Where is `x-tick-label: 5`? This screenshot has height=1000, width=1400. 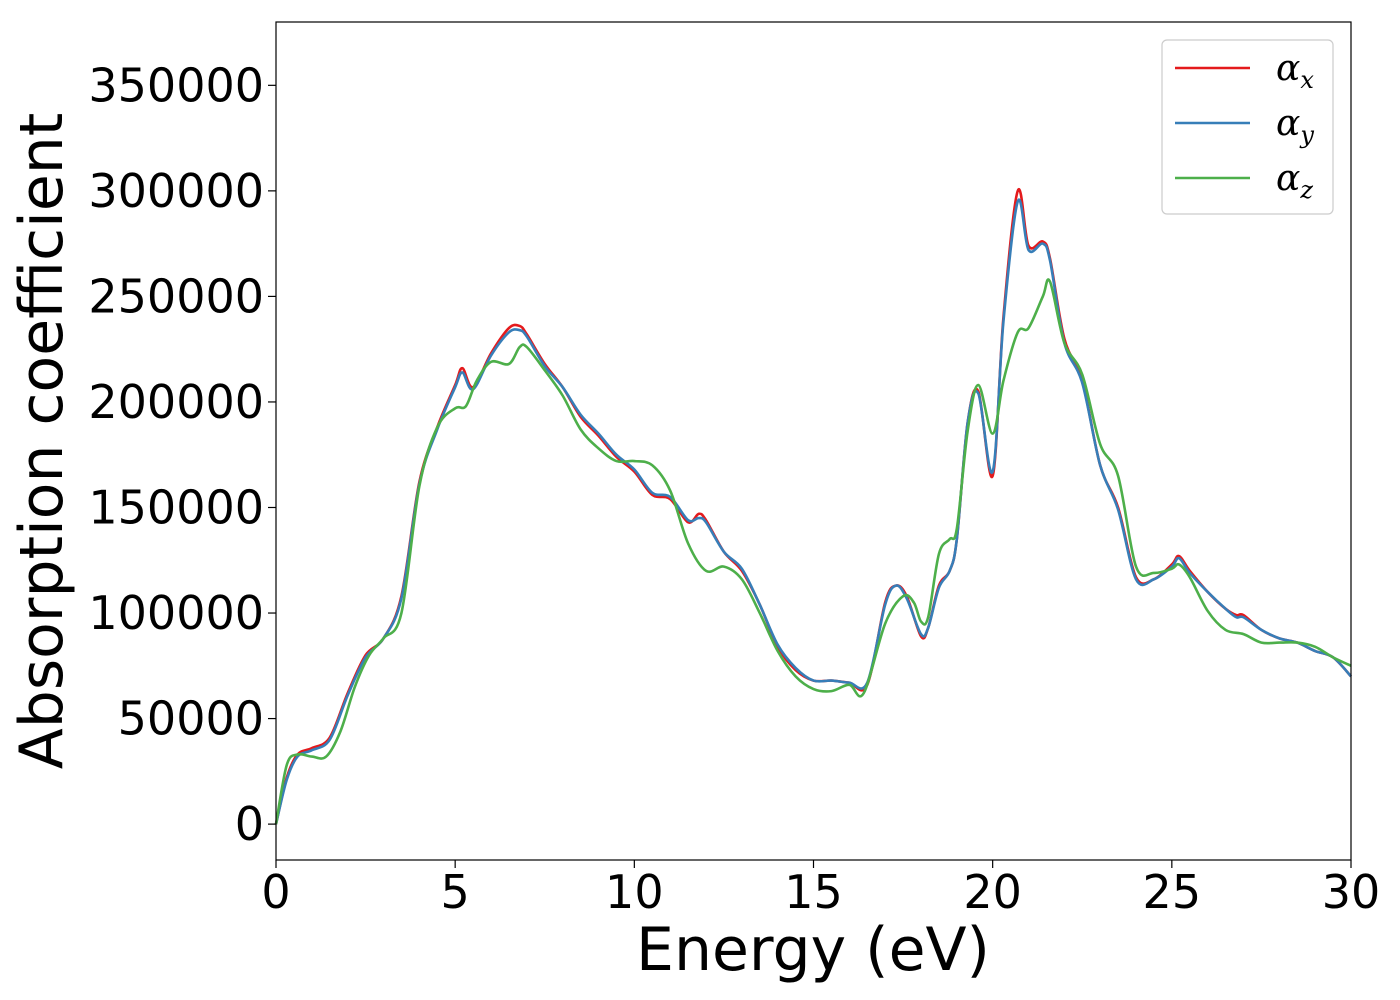
x-tick-label: 5 is located at coordinates (455, 892).